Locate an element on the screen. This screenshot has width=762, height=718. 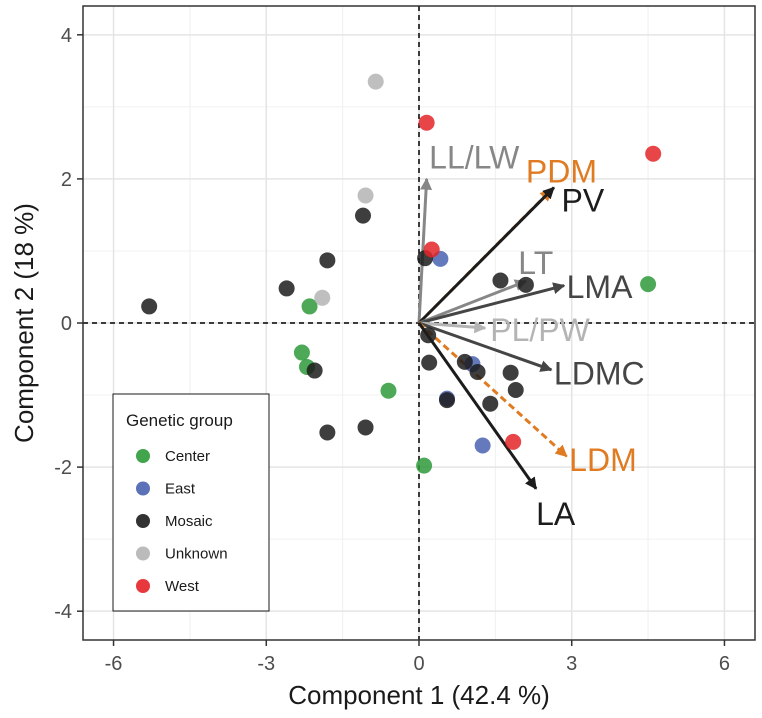
y-axis-title: Component 2 (18 %) is located at coordinates (24, 323).